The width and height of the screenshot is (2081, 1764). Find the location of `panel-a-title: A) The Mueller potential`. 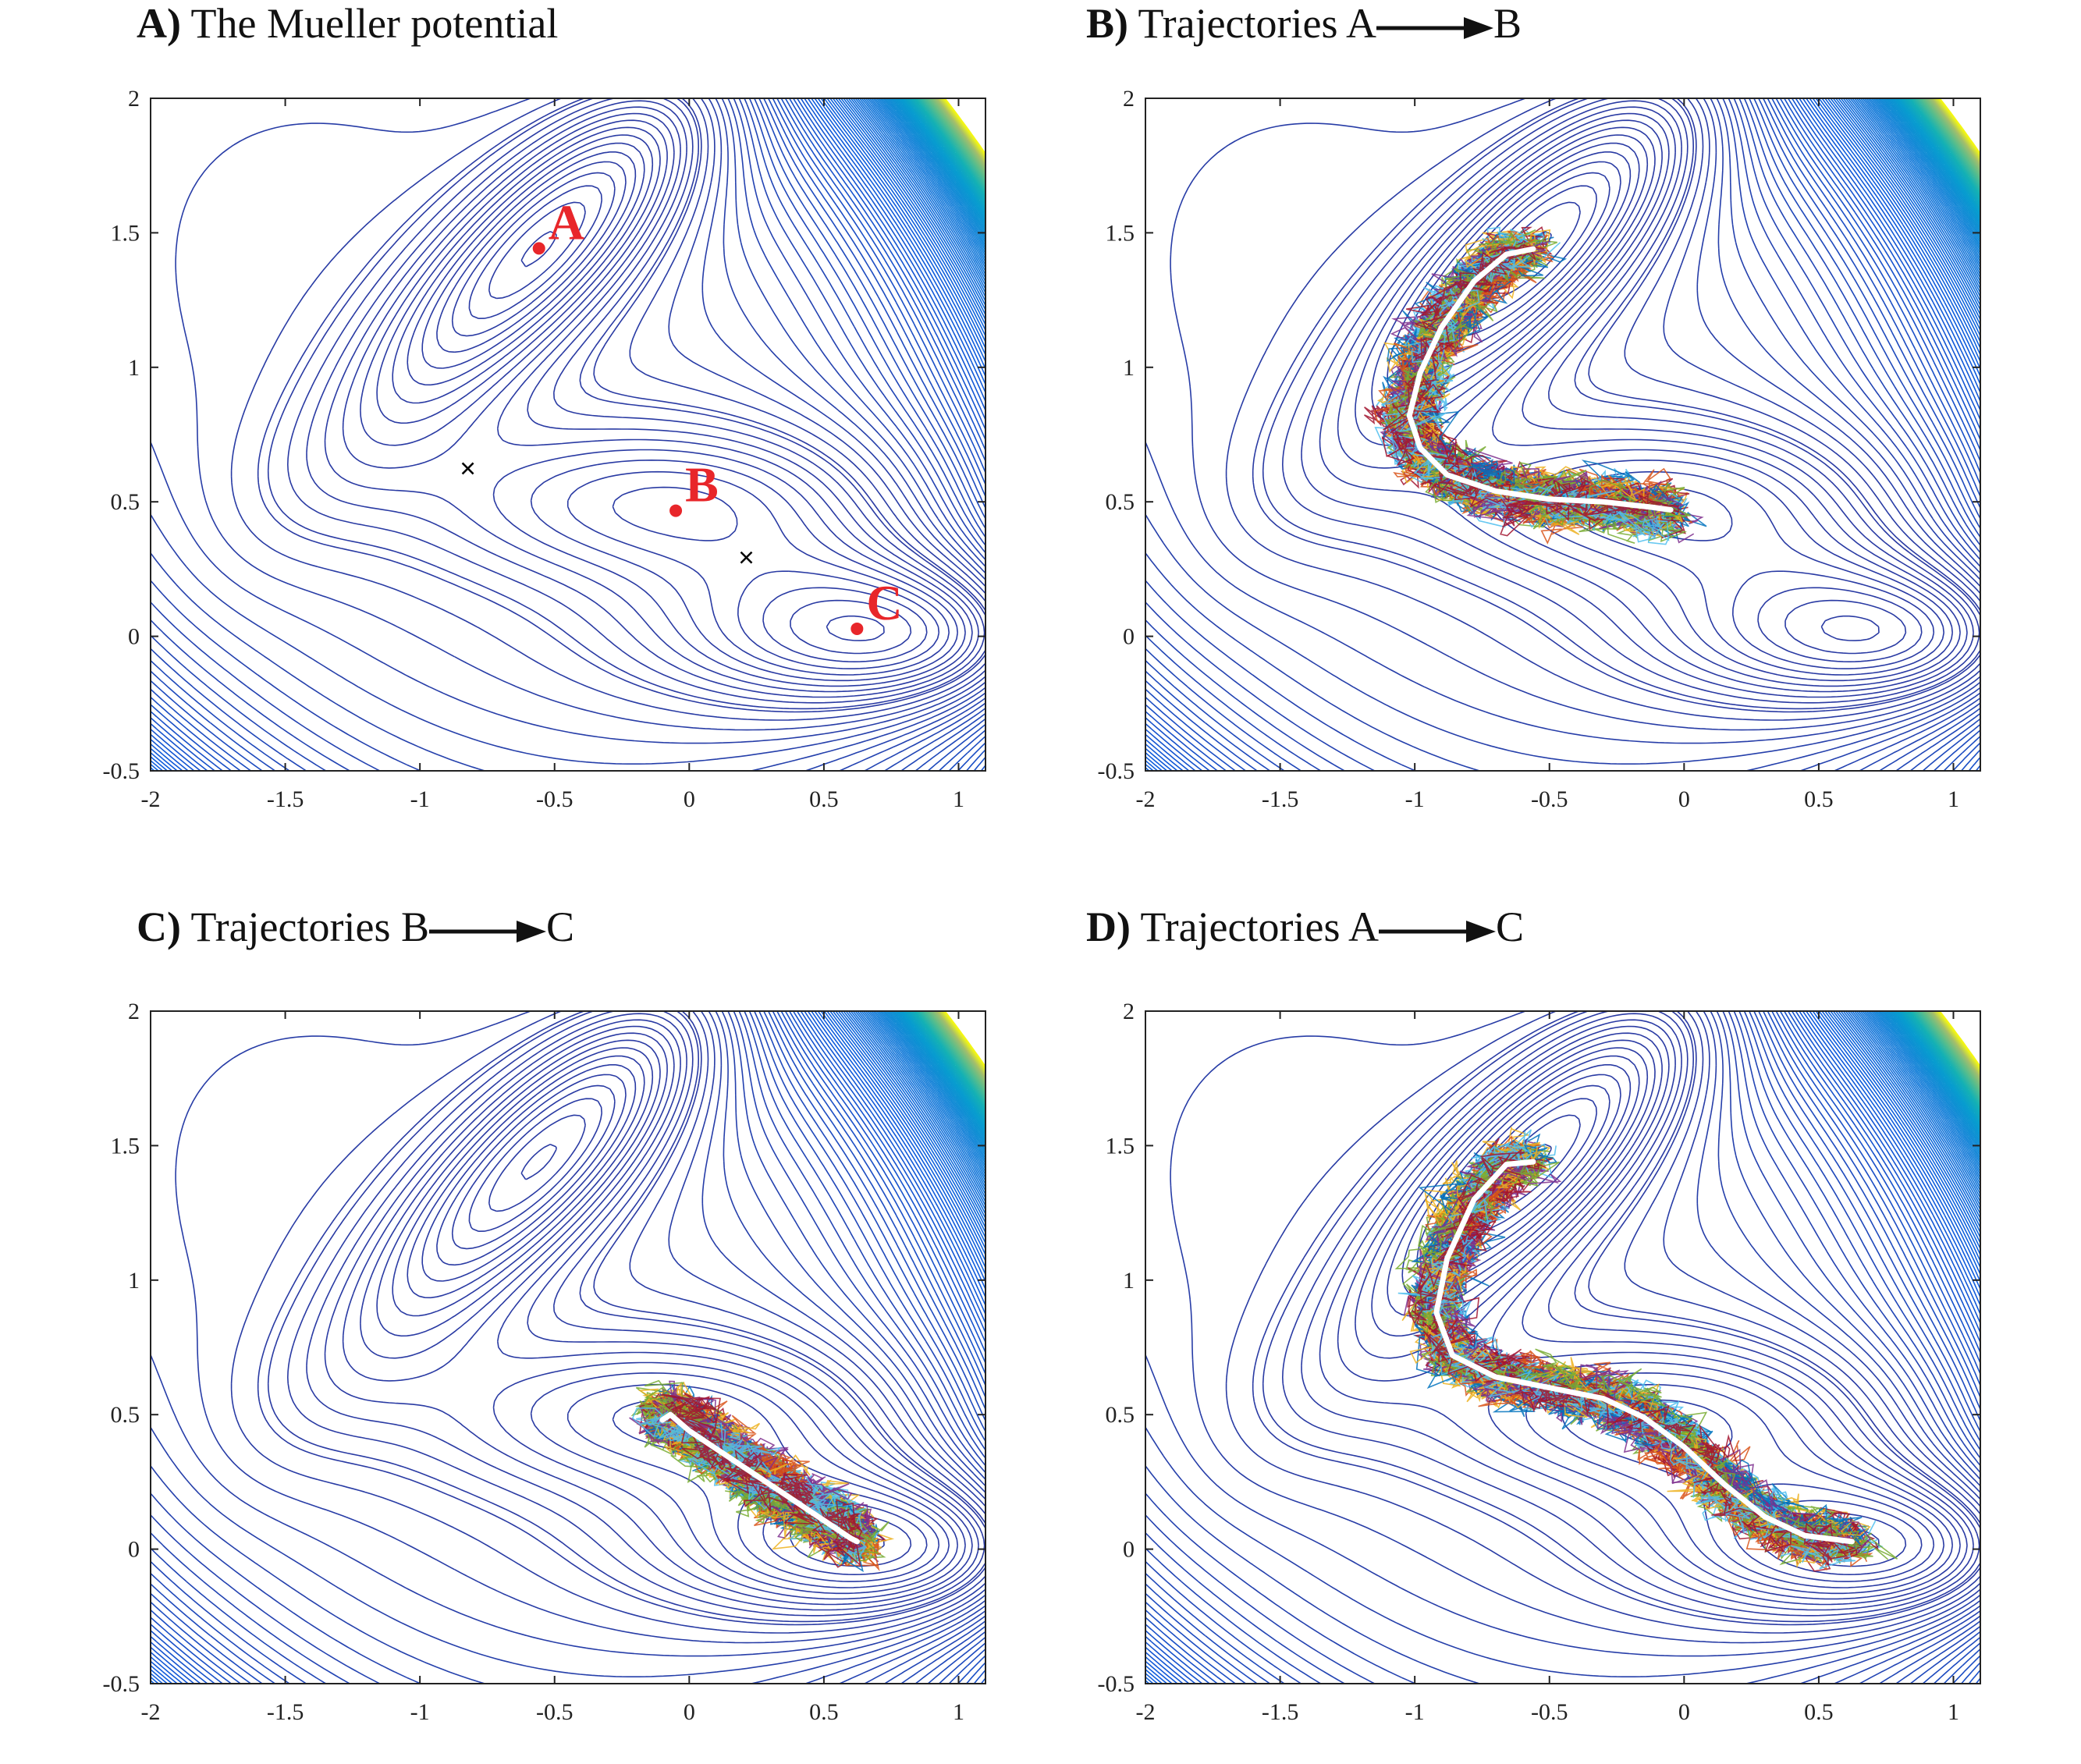

panel-a-title: A) The Mueller potential is located at coordinates (347, 23).